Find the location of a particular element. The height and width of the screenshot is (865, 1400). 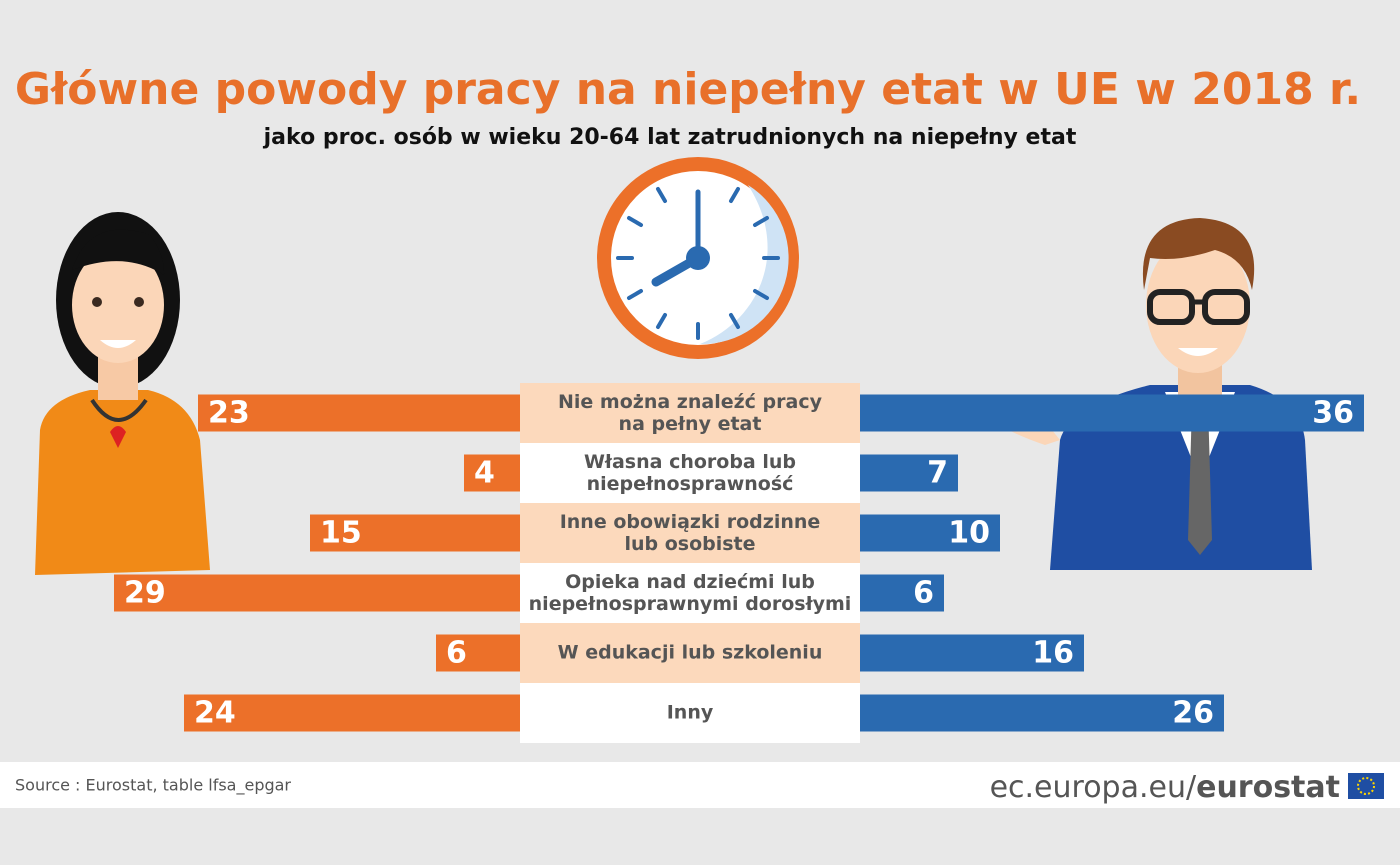

category-label: Własna choroba lub niepełnosprawność is located at coordinates (690, 473).